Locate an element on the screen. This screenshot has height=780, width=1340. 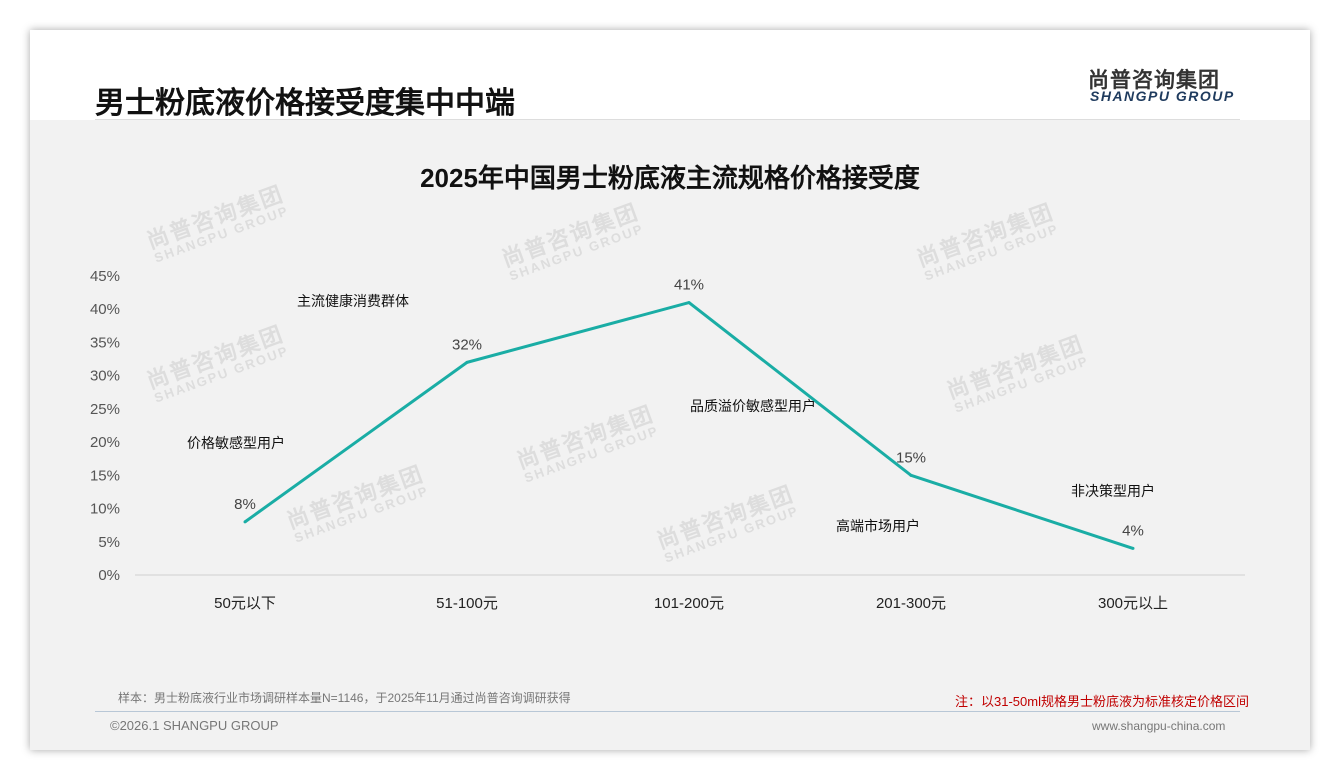
x-tick-label: 101-200元 is located at coordinates (689, 603).